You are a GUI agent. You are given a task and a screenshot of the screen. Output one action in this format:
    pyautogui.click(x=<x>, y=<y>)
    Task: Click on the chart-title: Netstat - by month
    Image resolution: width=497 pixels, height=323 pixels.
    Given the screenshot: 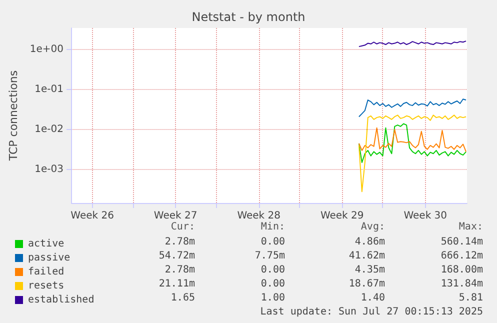 What is the action you would take?
    pyautogui.click(x=249, y=17)
    